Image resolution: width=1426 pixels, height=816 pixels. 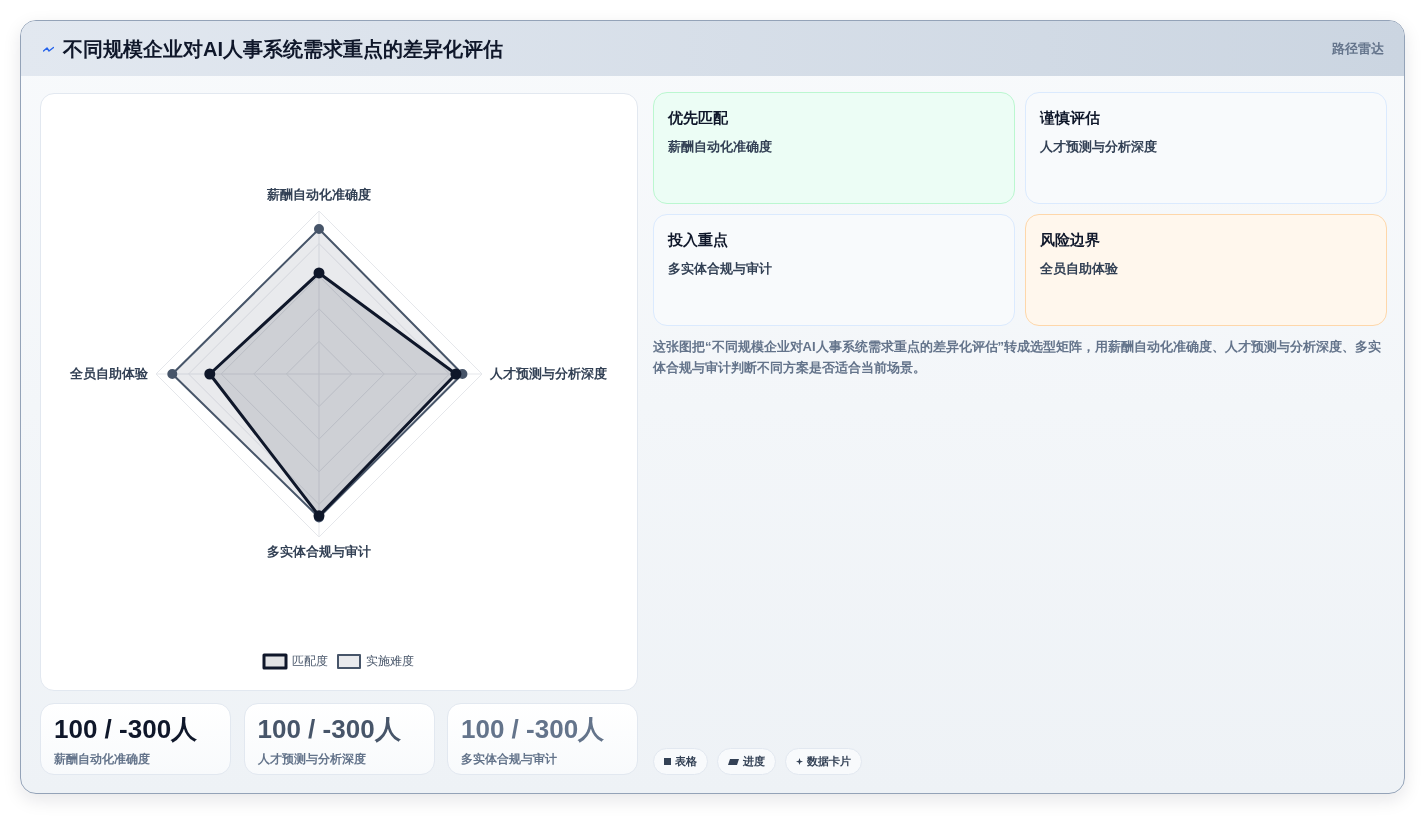 What do you see at coordinates (1070, 240) in the screenshot?
I see `text: 风险边界` at bounding box center [1070, 240].